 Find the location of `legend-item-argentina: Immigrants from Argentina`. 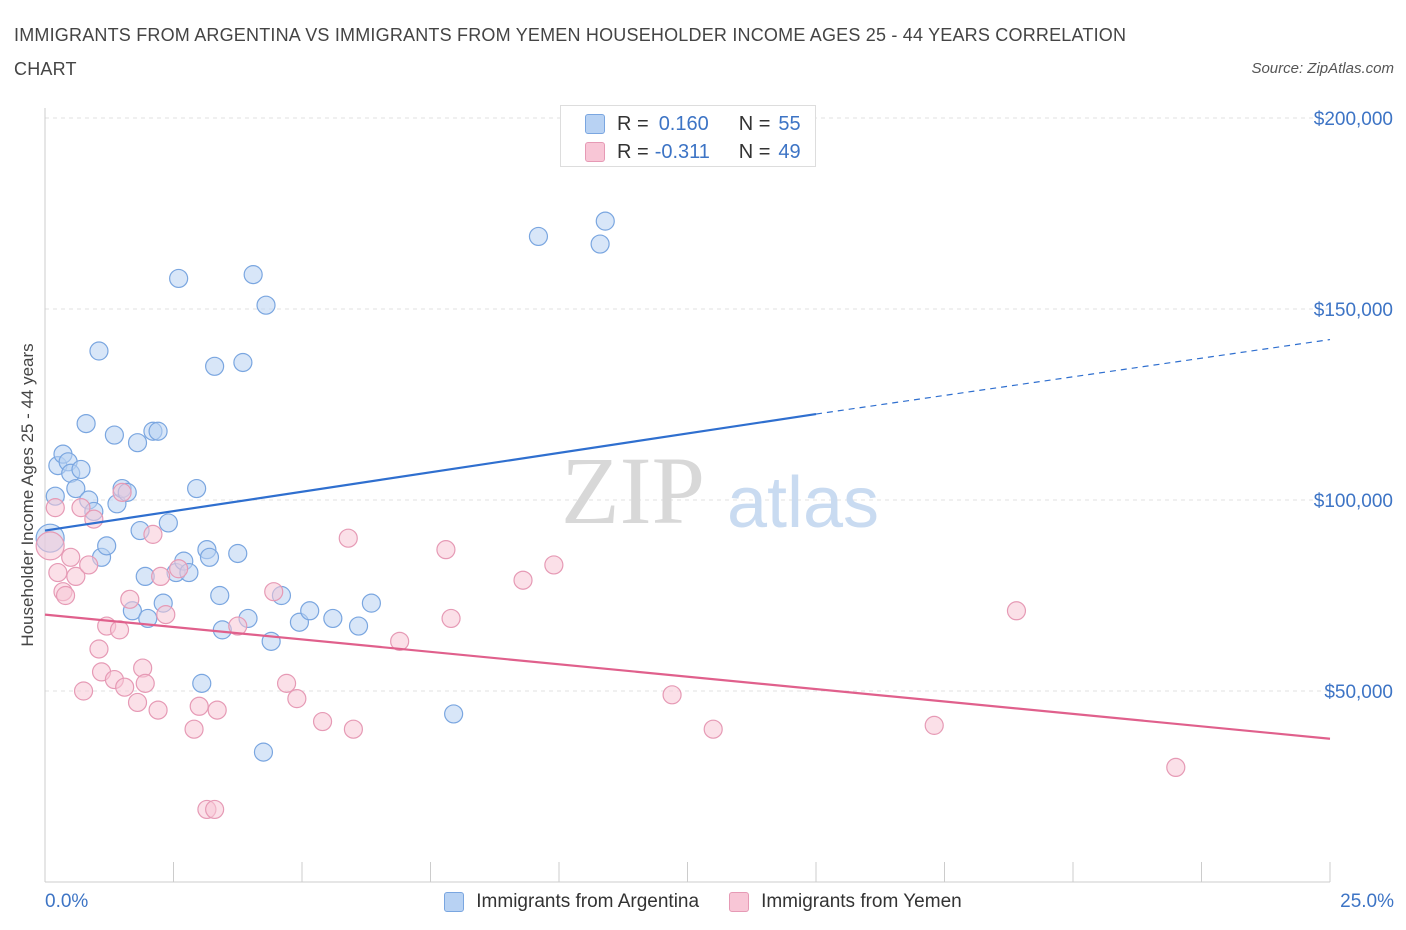

legend-item-argentina: Immigrants from Argentina is located at coordinates (571, 902).